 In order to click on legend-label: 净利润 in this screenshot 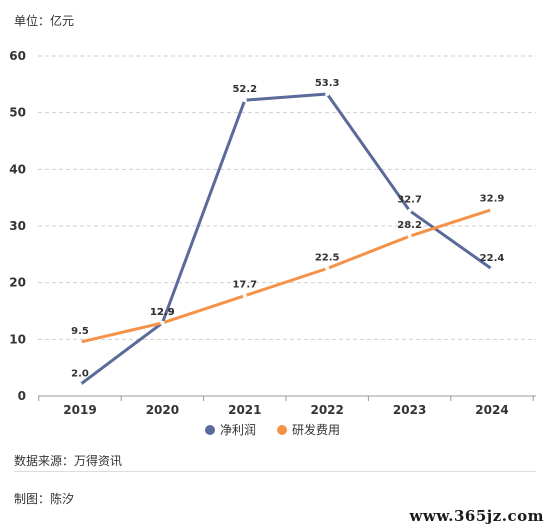, I will do `click(238, 430)`.